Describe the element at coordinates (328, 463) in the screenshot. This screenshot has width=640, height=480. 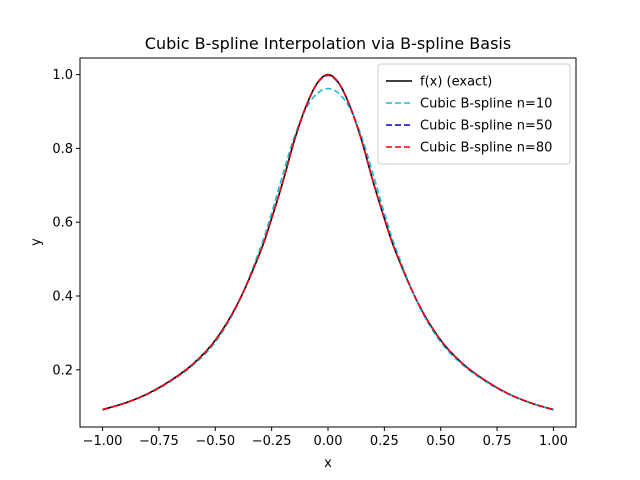
I see `x-axis-label: x` at that location.